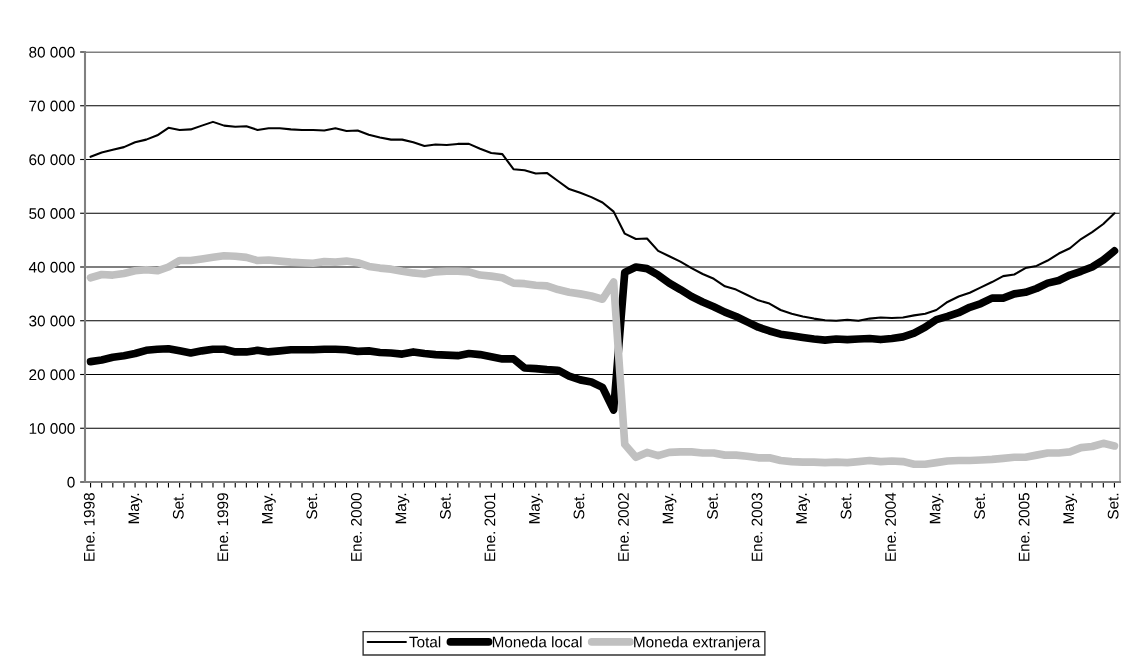  I want to click on x-tick-label: Ene. 2004, so click(890, 526).